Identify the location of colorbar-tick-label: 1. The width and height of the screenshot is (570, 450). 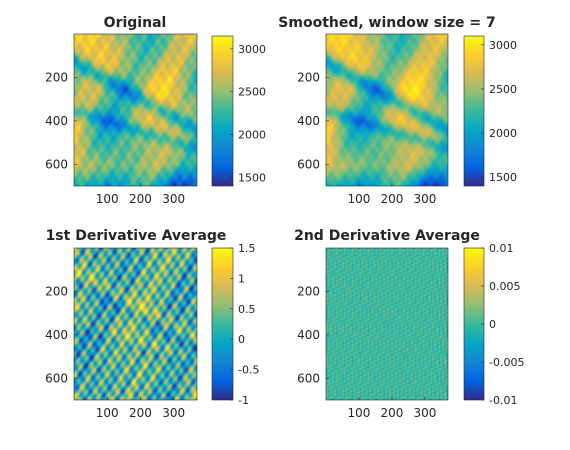
(241, 278).